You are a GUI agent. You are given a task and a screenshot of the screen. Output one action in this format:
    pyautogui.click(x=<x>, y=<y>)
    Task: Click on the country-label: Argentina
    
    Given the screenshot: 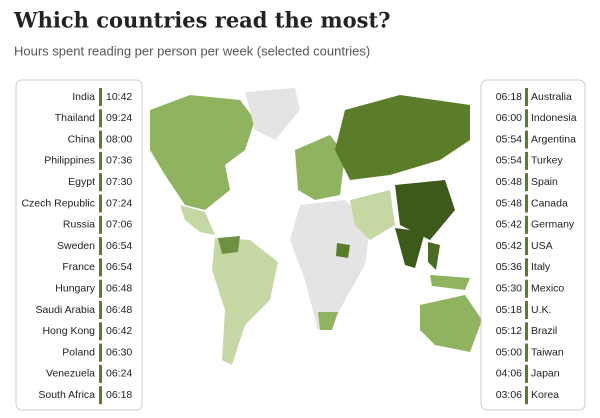 What is the action you would take?
    pyautogui.click(x=553, y=139)
    